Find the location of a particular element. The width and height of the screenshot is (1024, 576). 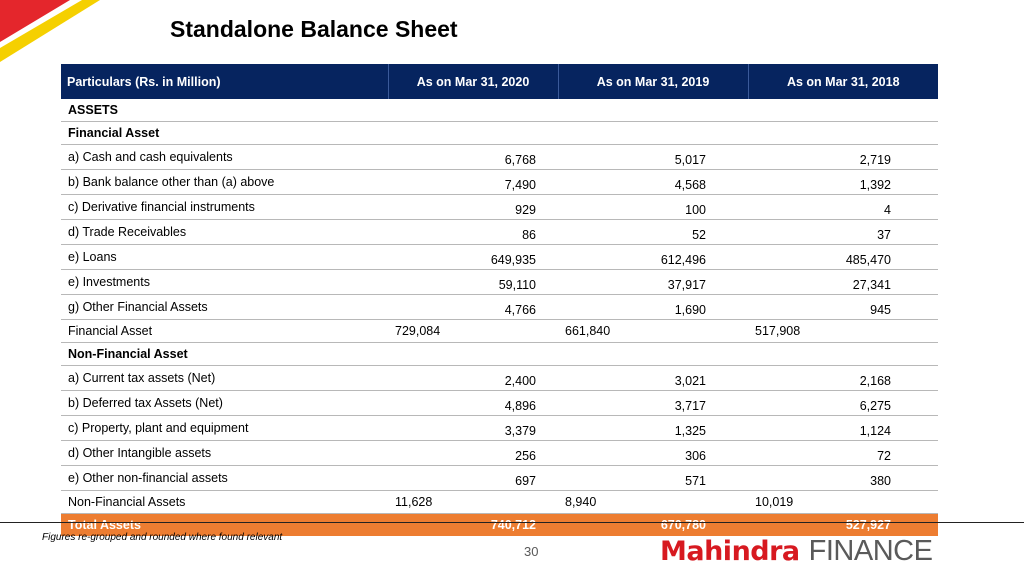

row-value-2020: 4,766 is located at coordinates (473, 307).